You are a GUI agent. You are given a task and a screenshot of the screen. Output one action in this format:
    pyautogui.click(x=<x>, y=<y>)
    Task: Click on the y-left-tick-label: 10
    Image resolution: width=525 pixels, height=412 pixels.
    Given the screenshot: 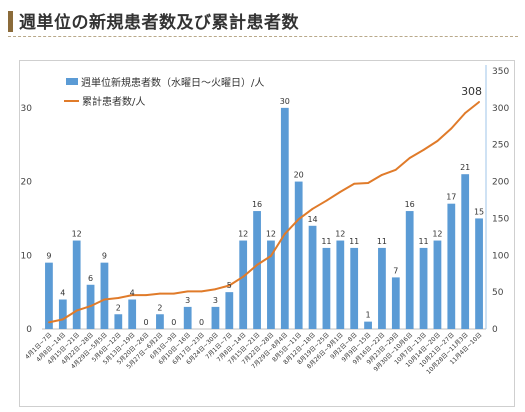 What is the action you would take?
    pyautogui.click(x=27, y=256)
    